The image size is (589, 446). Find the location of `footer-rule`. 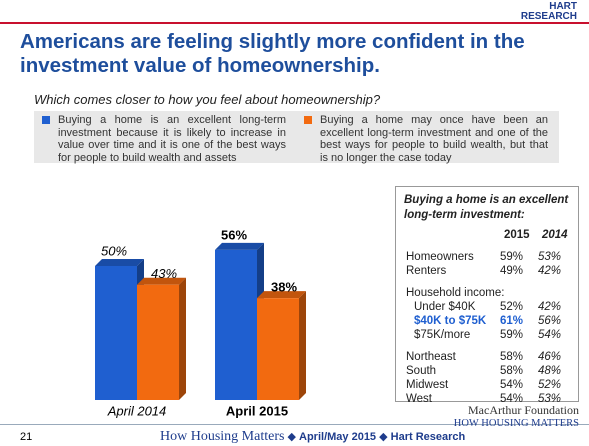

footer-rule is located at coordinates (294, 424).